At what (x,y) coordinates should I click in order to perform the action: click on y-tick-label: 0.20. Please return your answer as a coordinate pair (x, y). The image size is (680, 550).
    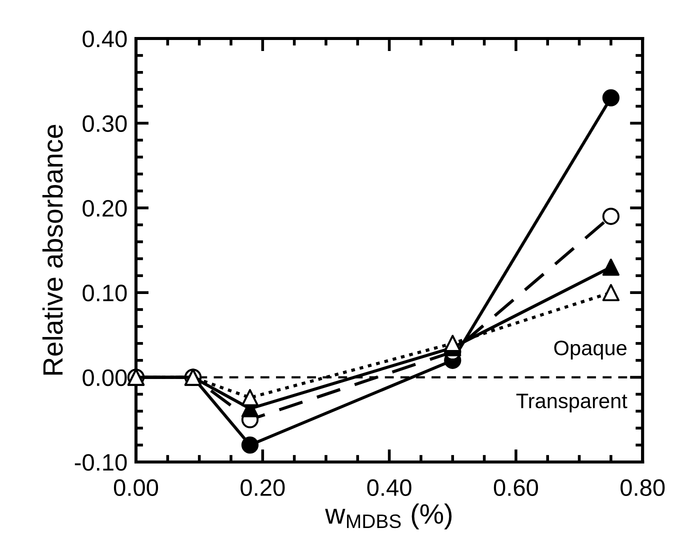
    Looking at the image, I should click on (104, 208).